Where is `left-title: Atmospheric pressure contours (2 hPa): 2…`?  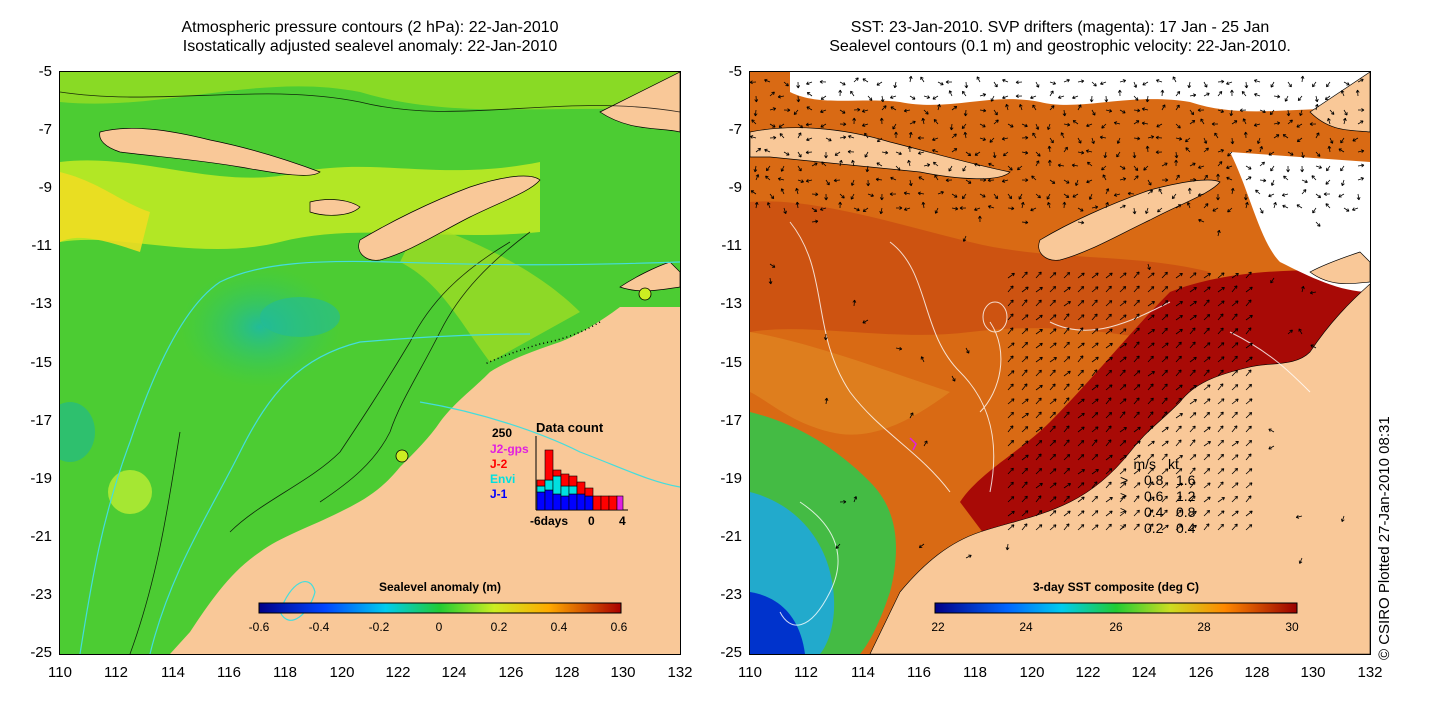 left-title: Atmospheric pressure contours (2 hPa): 2… is located at coordinates (370, 37).